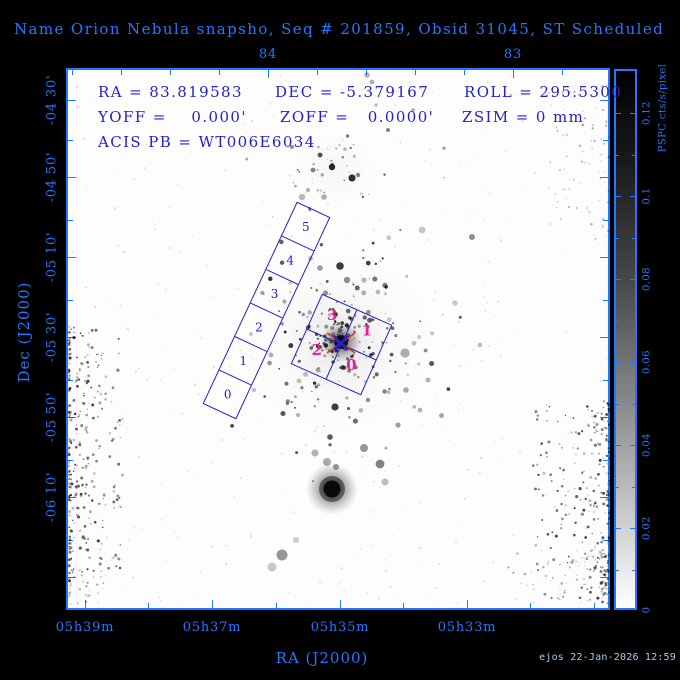  What do you see at coordinates (467, 604) in the screenshot?
I see `bottom-major-tick` at bounding box center [467, 604].